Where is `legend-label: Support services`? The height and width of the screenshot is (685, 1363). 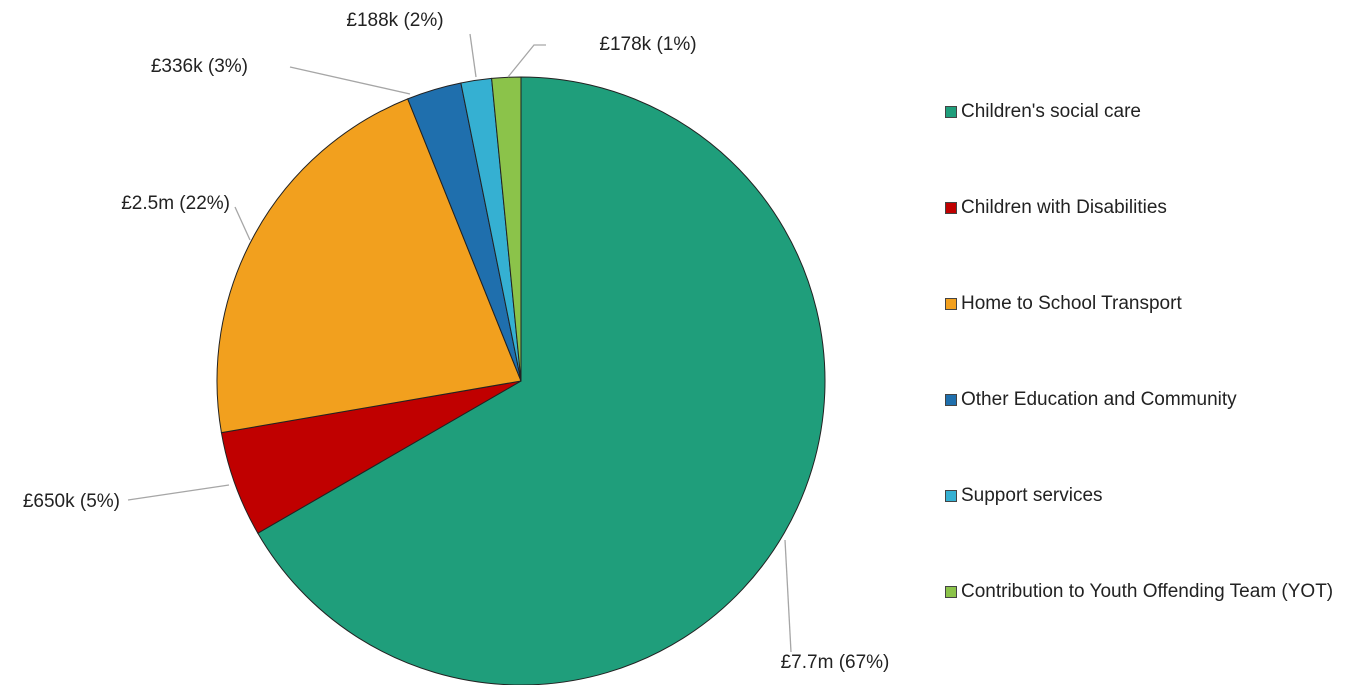
legend-label: Support services is located at coordinates (1032, 495).